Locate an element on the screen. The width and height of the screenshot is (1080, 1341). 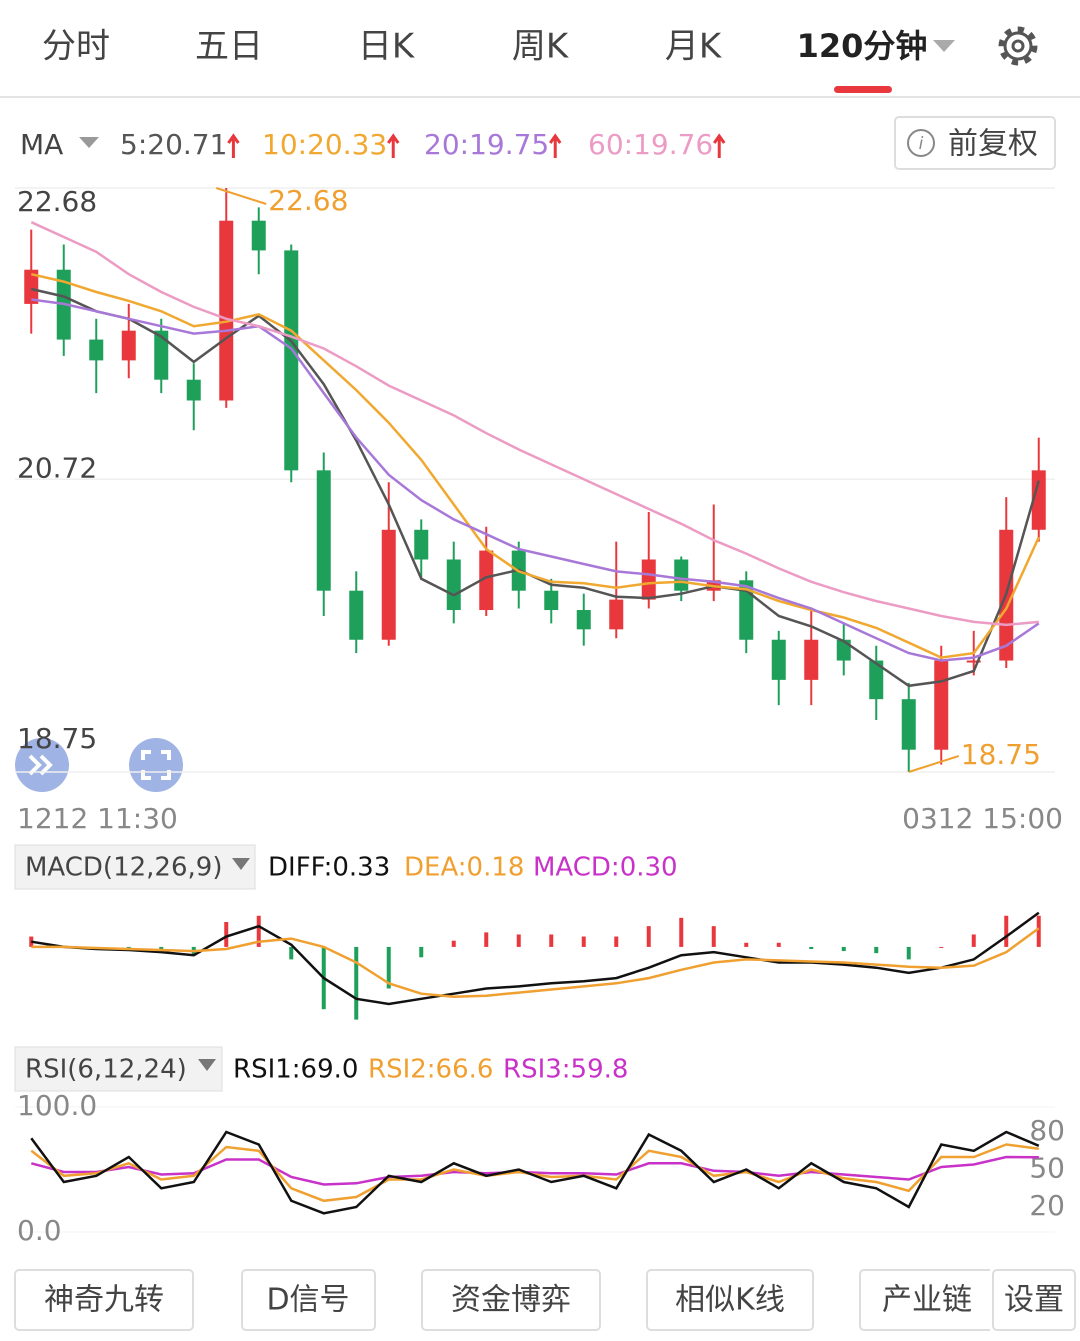
fullscreen-button is located at coordinates (156, 765).